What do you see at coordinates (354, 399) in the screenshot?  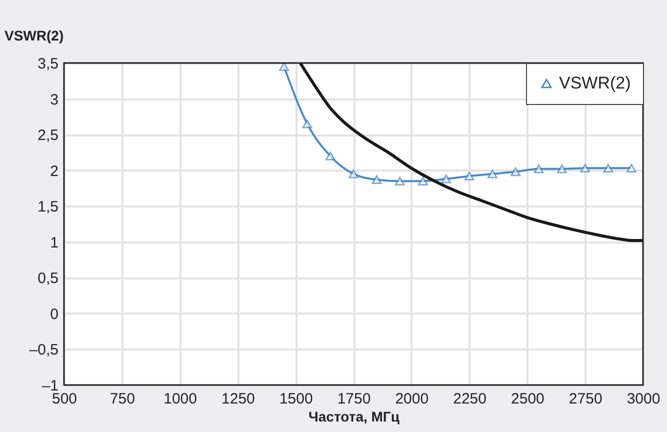 I see `x-tick-label: 1750` at bounding box center [354, 399].